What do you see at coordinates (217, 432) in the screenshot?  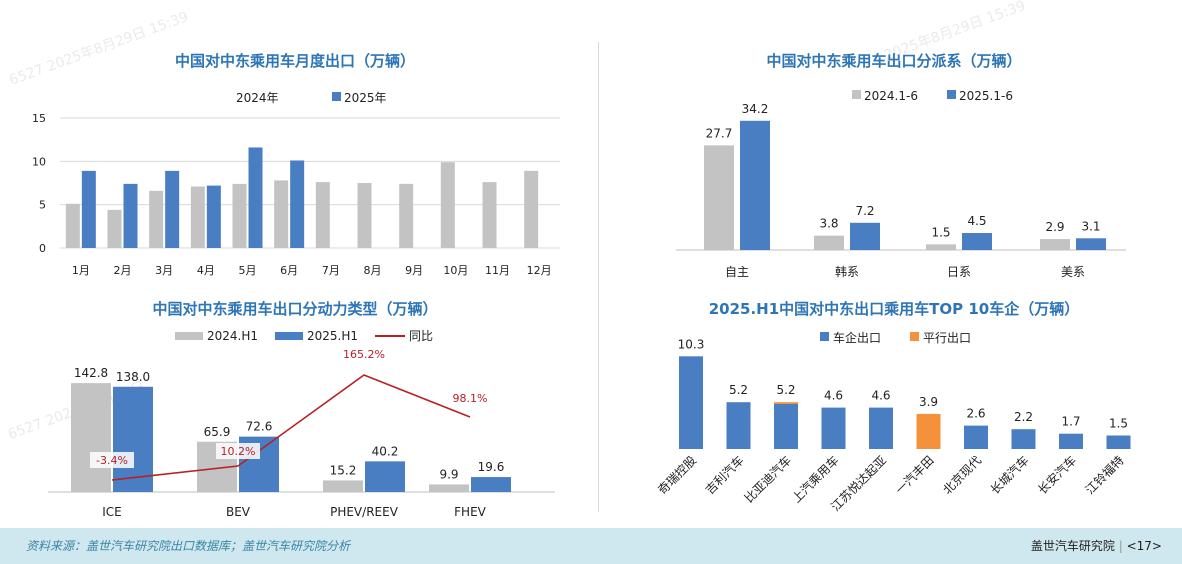 I see `data-label: 65.9` at bounding box center [217, 432].